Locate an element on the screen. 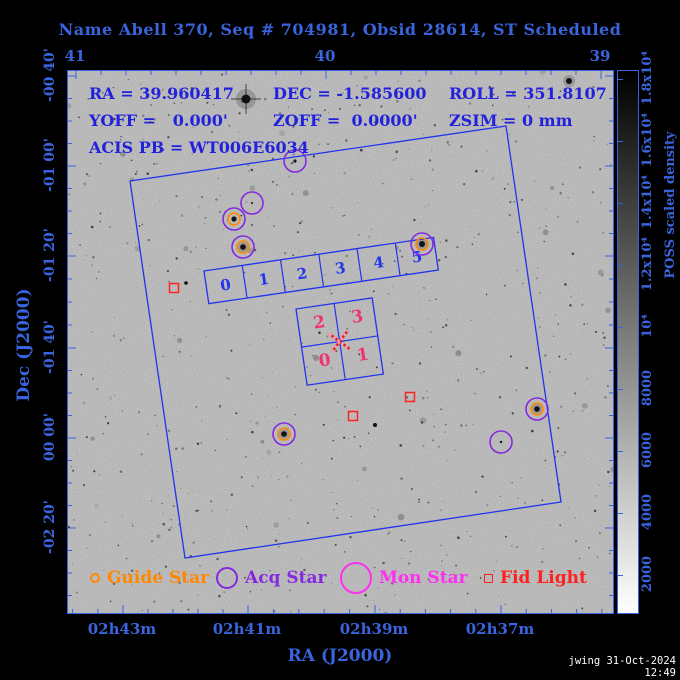  info-text: DEC = -1.585600 is located at coordinates (350, 93).